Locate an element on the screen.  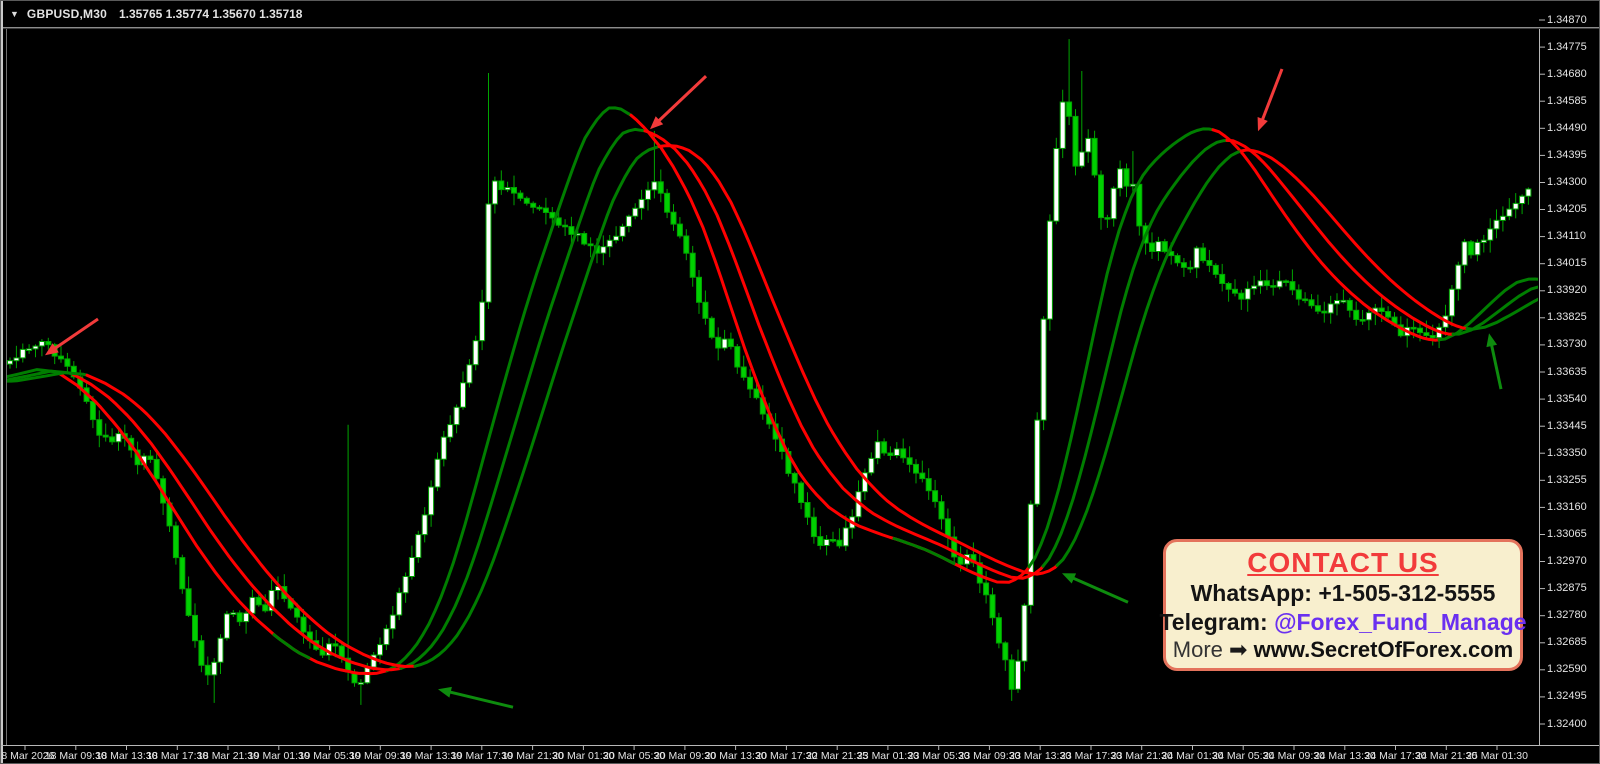
time-label: 23 Mar 05:30 is located at coordinates (938, 756).